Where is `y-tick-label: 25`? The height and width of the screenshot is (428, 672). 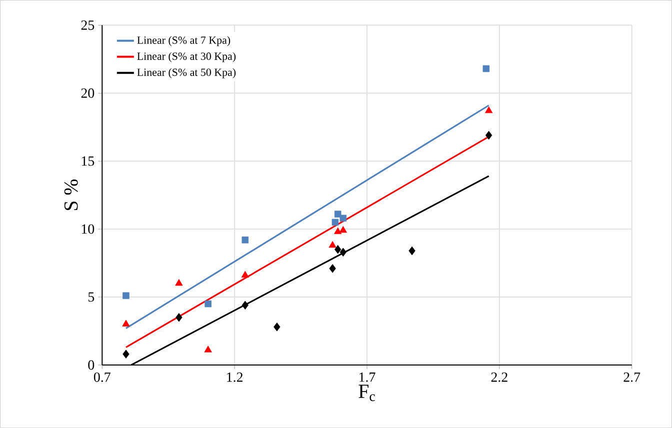
y-tick-label: 25 is located at coordinates (87, 25).